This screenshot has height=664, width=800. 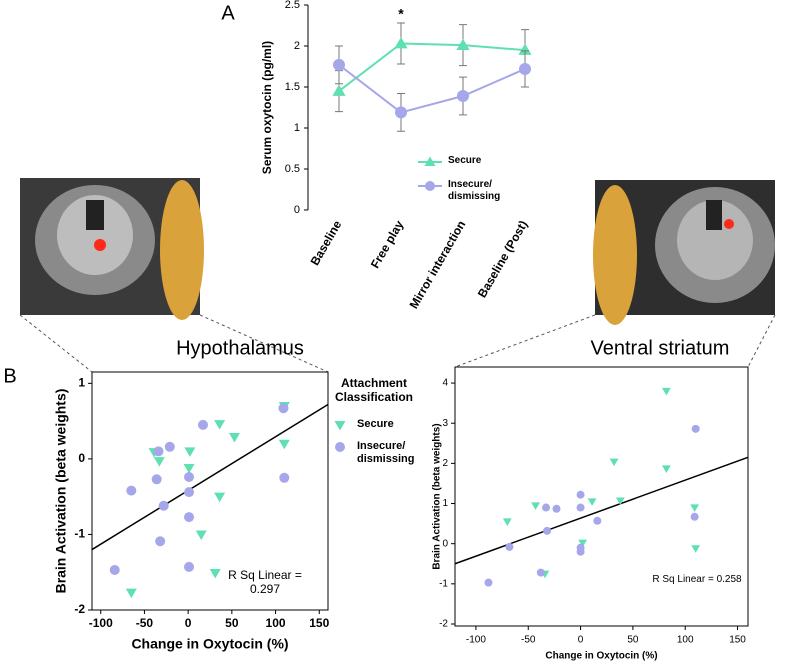 What do you see at coordinates (267, 107) in the screenshot?
I see `y-axis-label: Serum oxytocin (pg/ml)` at bounding box center [267, 107].